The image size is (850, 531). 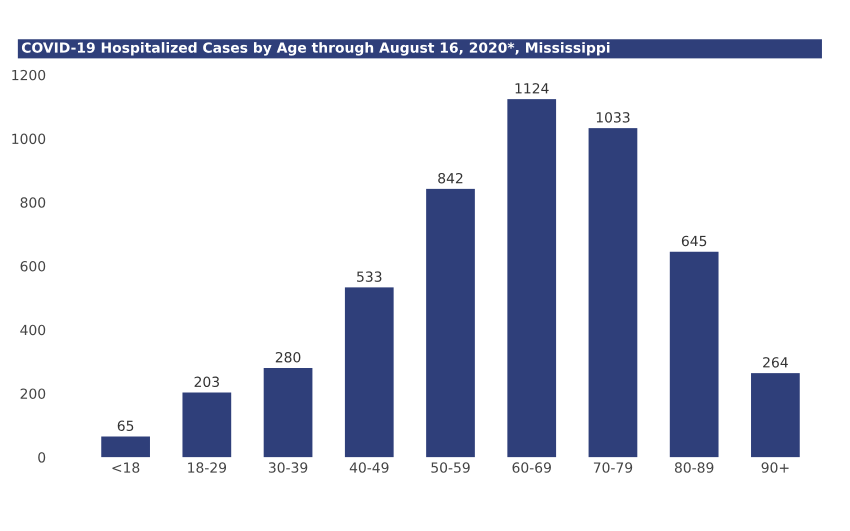 I want to click on chart-title: COVID-19 Hospitalized Cases by Age through August 16, 2020*, Mississippi, so click(x=316, y=49).